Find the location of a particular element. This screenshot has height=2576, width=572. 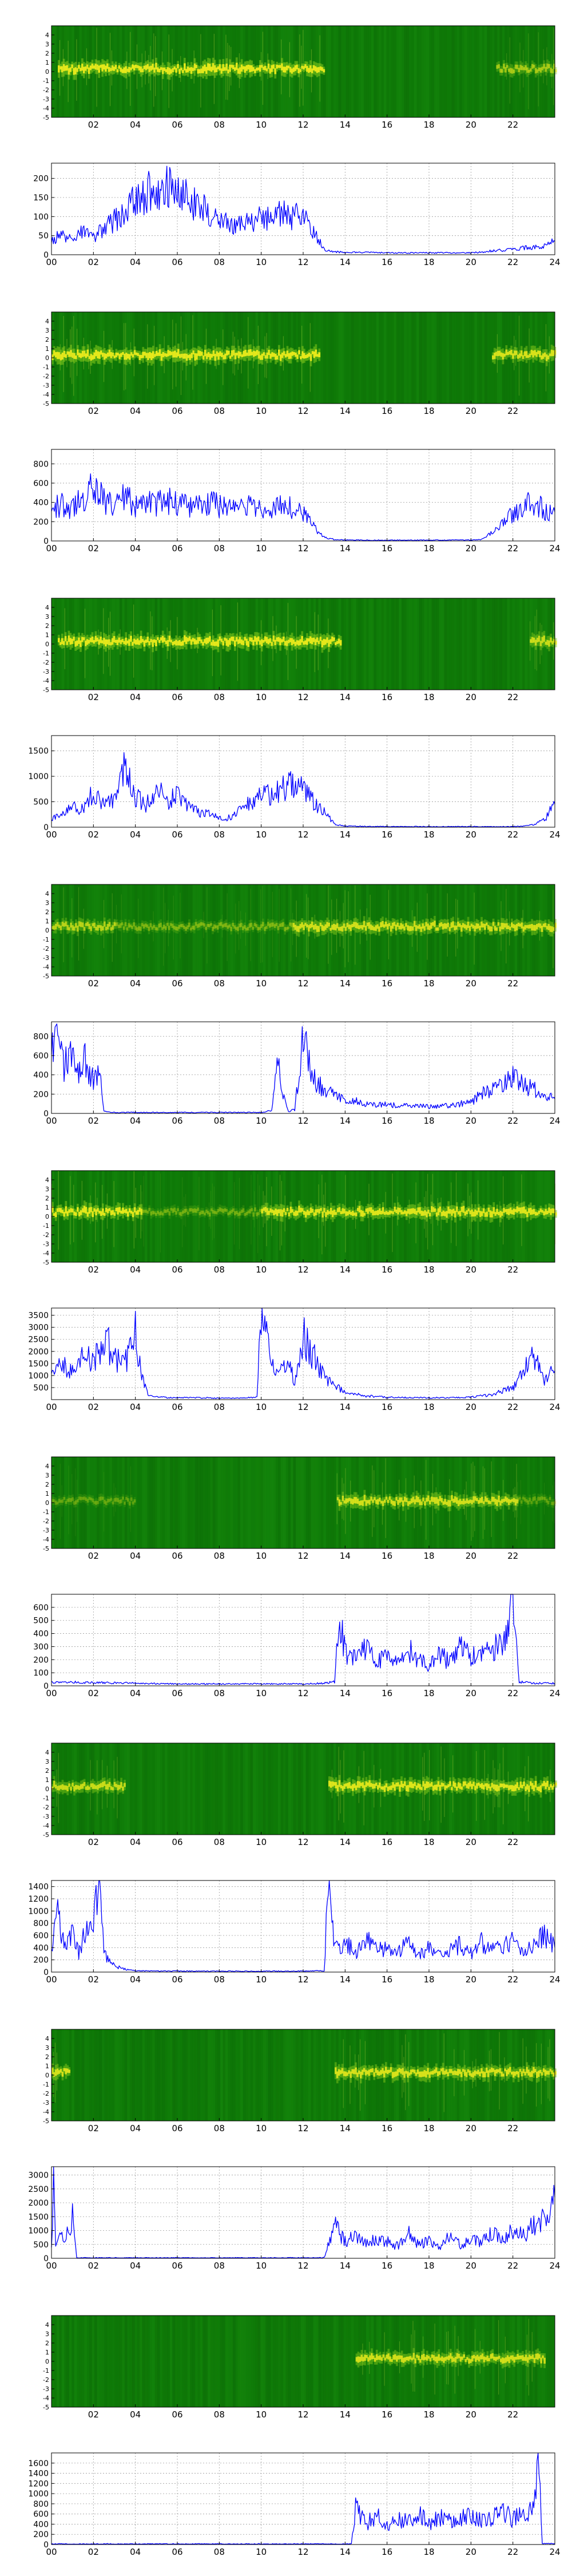

x-tick-label: 20 is located at coordinates (471, 1407).